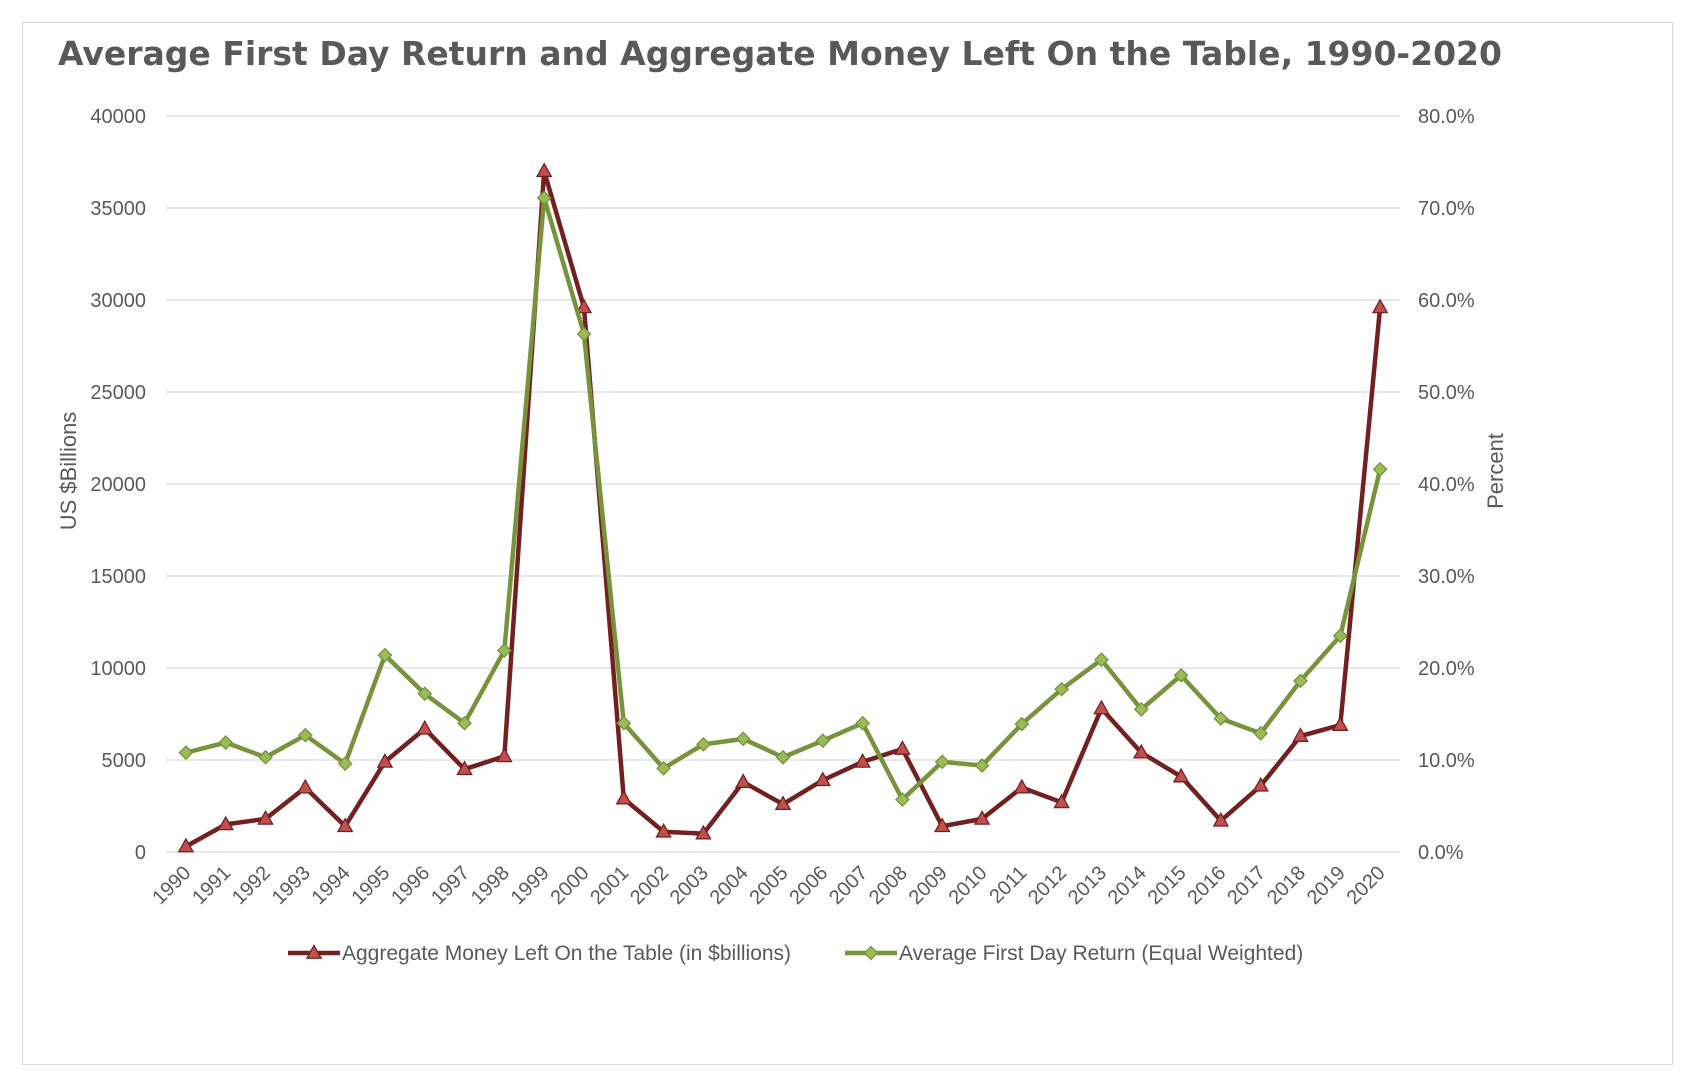 This screenshot has height=1087, width=1697. I want to click on right-tick-label: 30.0%, so click(1446, 577).